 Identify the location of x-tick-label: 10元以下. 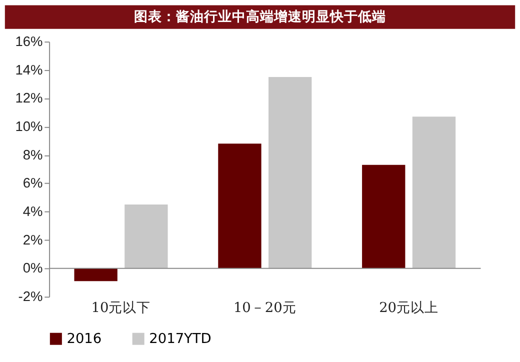
(121, 308).